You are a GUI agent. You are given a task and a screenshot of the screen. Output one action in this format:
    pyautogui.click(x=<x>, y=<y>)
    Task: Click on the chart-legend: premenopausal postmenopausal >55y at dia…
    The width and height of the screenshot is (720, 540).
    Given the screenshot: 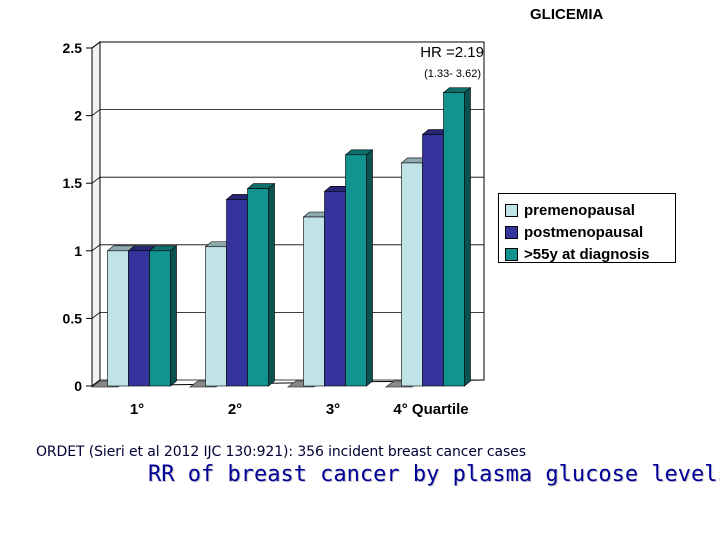 What is the action you would take?
    pyautogui.click(x=587, y=228)
    